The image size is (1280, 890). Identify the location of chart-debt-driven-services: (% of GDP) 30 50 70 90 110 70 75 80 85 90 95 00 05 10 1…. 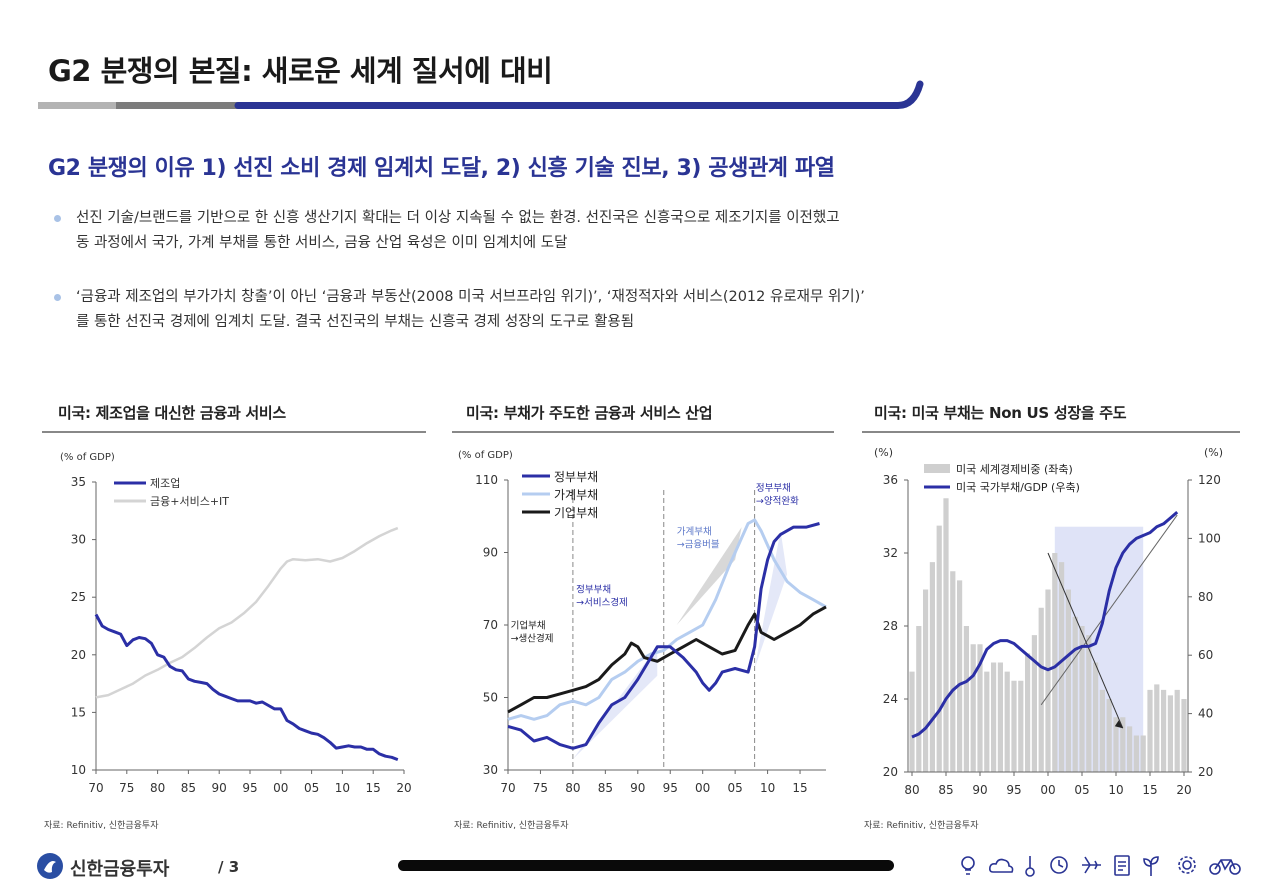
(642, 622).